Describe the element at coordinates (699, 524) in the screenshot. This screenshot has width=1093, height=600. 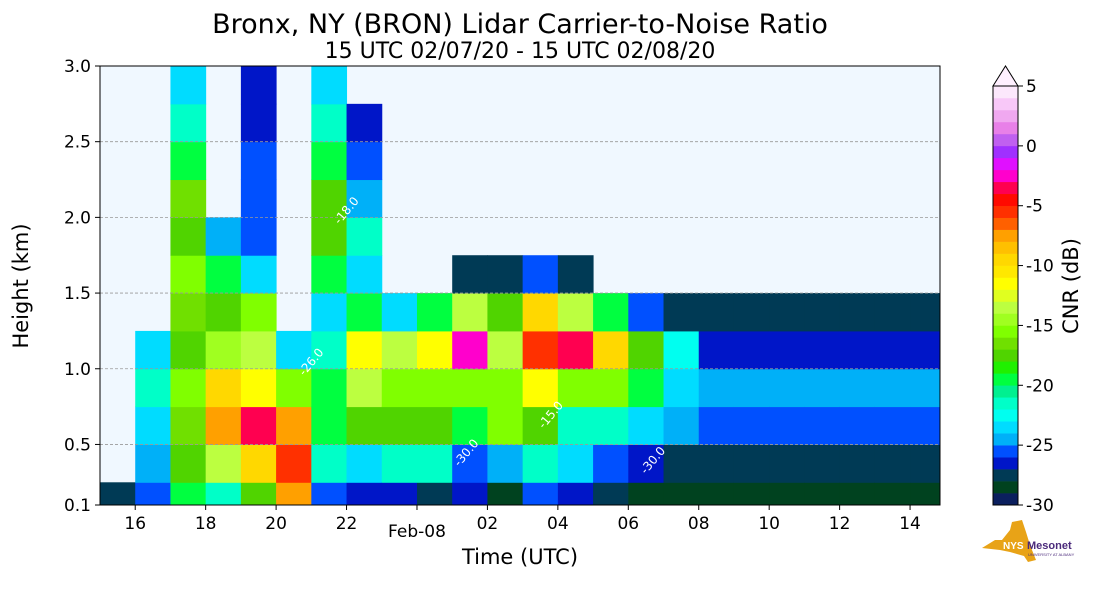
I see `x-tick-label: 08` at that location.